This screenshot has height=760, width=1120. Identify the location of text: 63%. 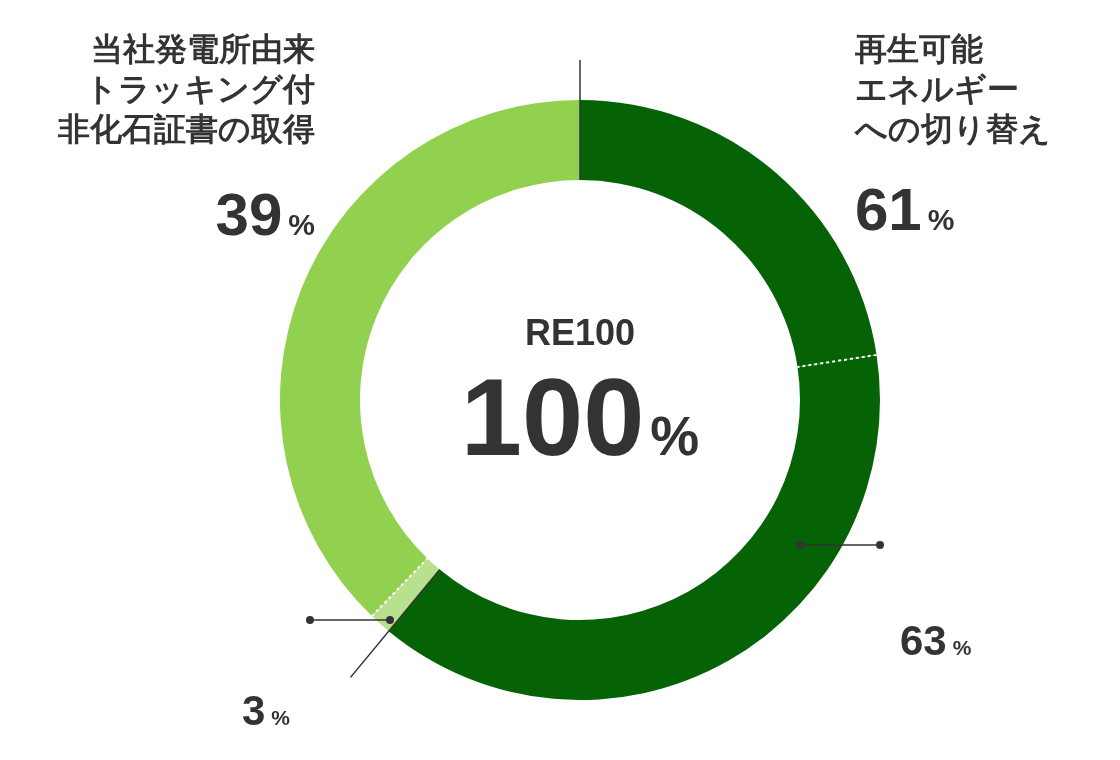
(936, 640).